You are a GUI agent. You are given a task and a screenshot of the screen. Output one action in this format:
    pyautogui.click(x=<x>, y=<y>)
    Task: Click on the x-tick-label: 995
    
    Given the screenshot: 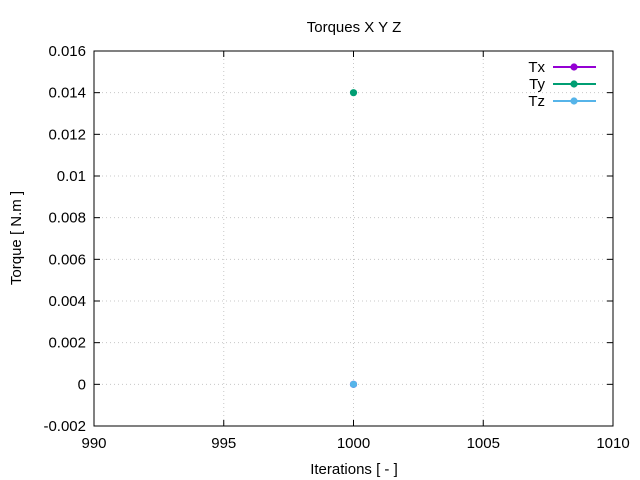 What is the action you would take?
    pyautogui.click(x=223, y=443)
    